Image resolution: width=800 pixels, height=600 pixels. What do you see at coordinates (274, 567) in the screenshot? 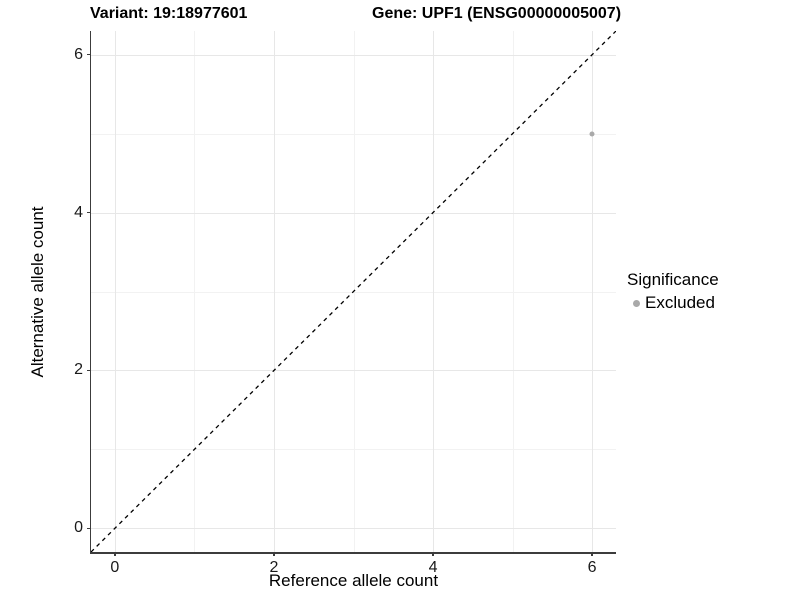
I see `x-tick-label: 2` at bounding box center [274, 567].